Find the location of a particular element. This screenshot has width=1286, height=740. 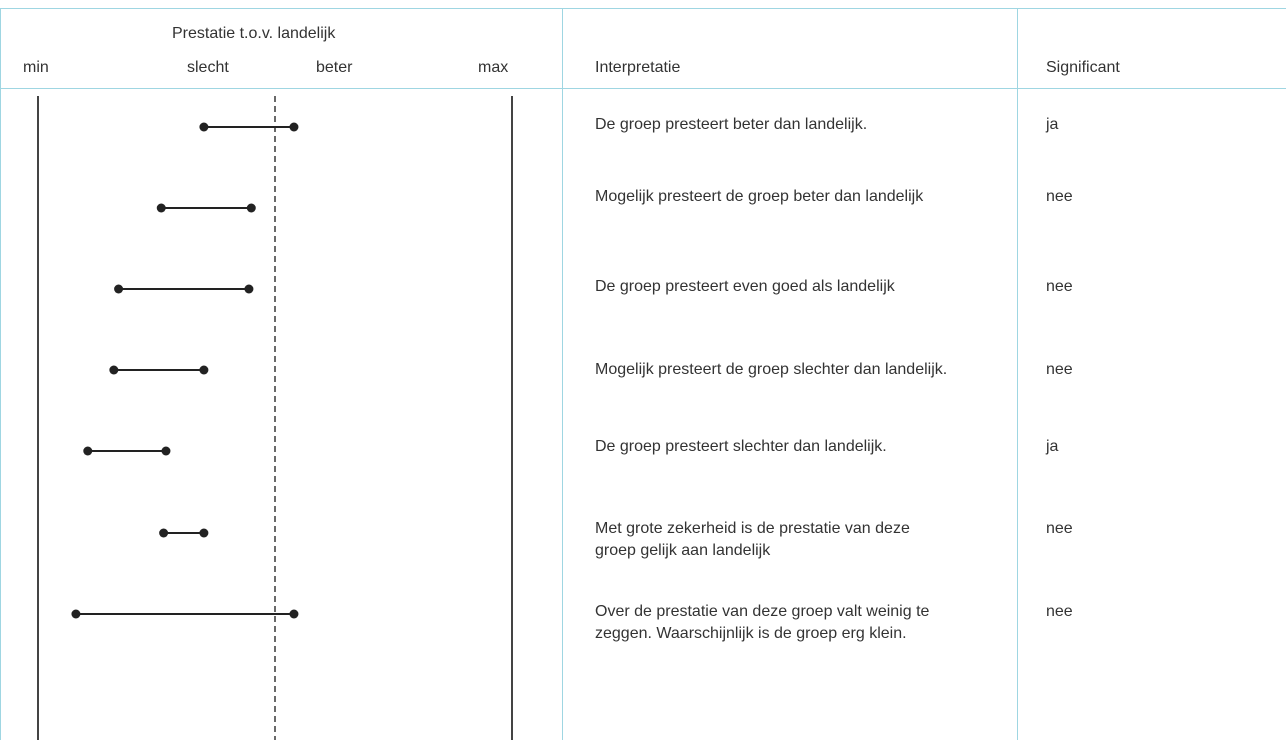

scale-label-min: min is located at coordinates (36, 67).